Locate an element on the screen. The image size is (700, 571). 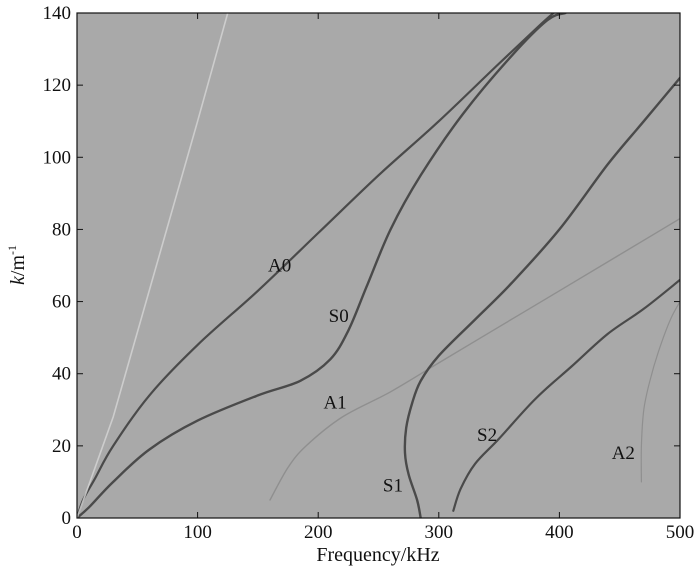
x-tick-label: 200 is located at coordinates (318, 532).